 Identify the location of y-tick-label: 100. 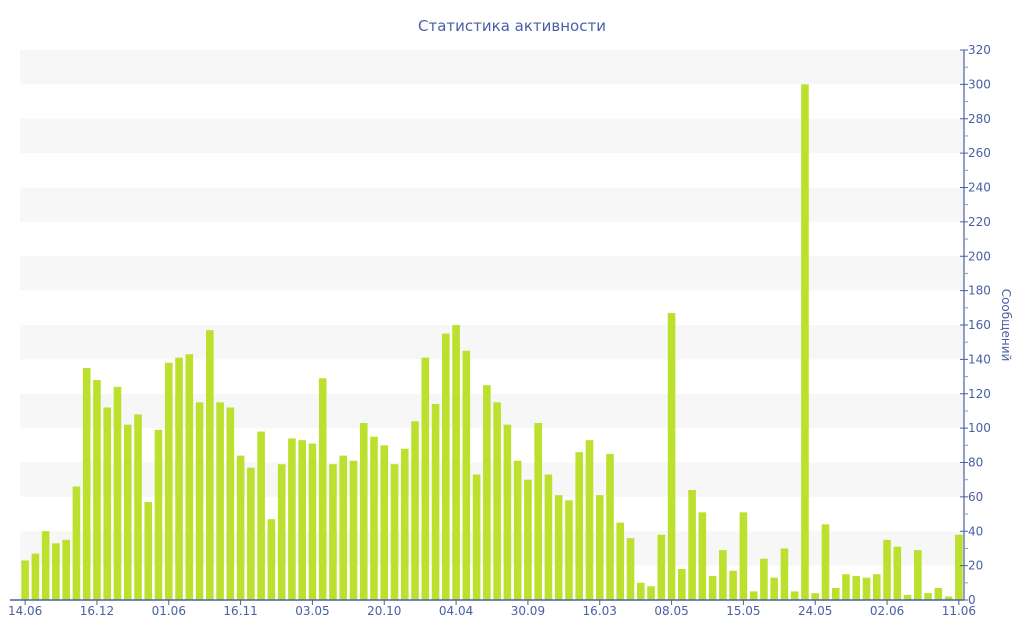
(979, 428).